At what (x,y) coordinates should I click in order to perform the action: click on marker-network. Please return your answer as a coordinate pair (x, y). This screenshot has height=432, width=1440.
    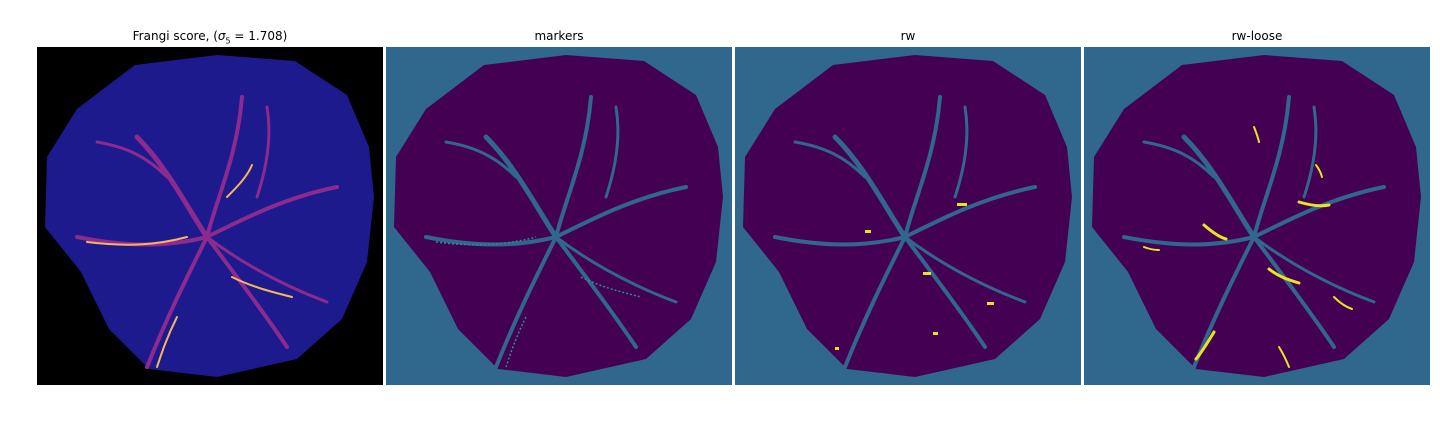
    Looking at the image, I should click on (538, 302).